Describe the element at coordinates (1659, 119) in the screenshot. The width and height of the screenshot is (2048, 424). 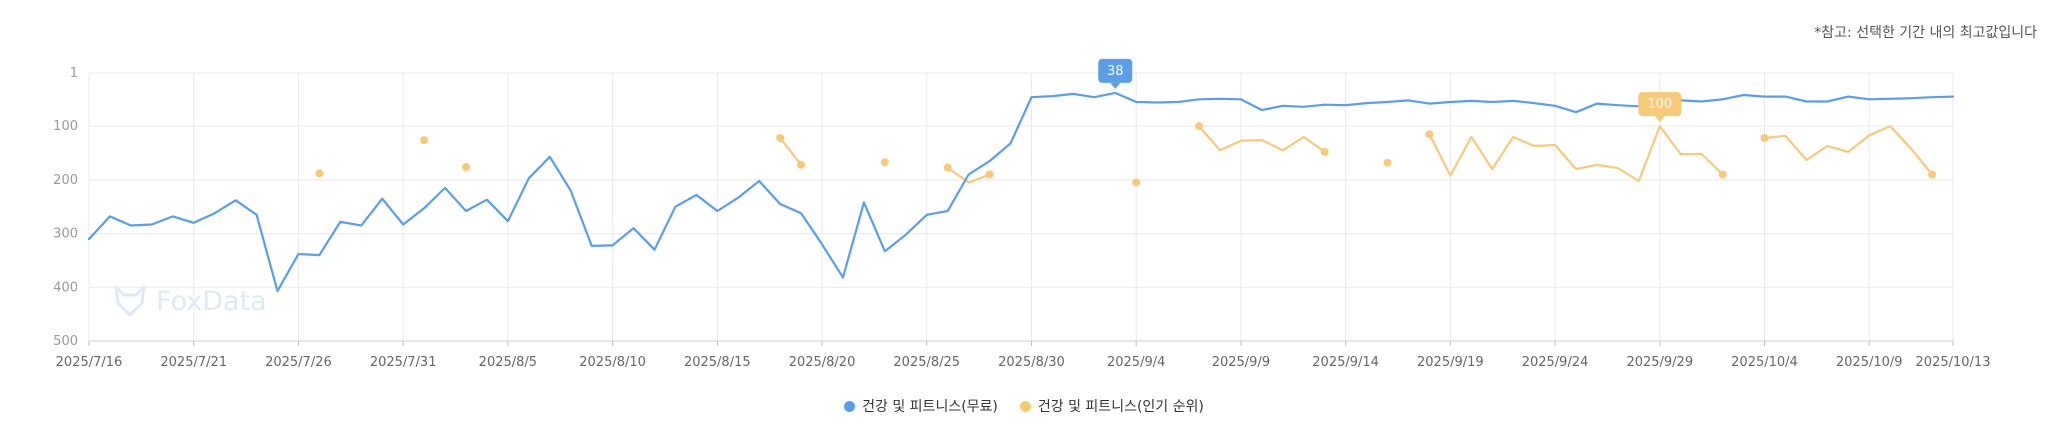
I see `tooltip-popular-max-pointer` at that location.